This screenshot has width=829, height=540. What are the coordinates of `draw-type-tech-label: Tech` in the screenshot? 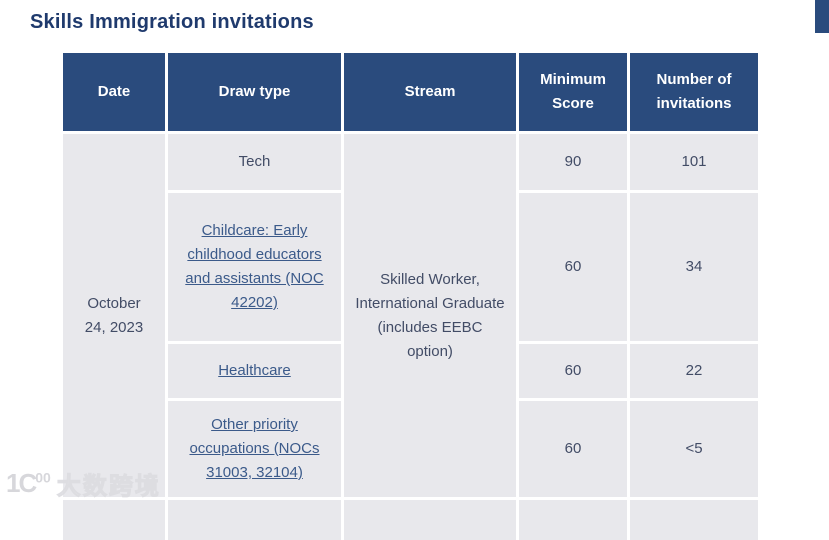 It's located at (254, 161).